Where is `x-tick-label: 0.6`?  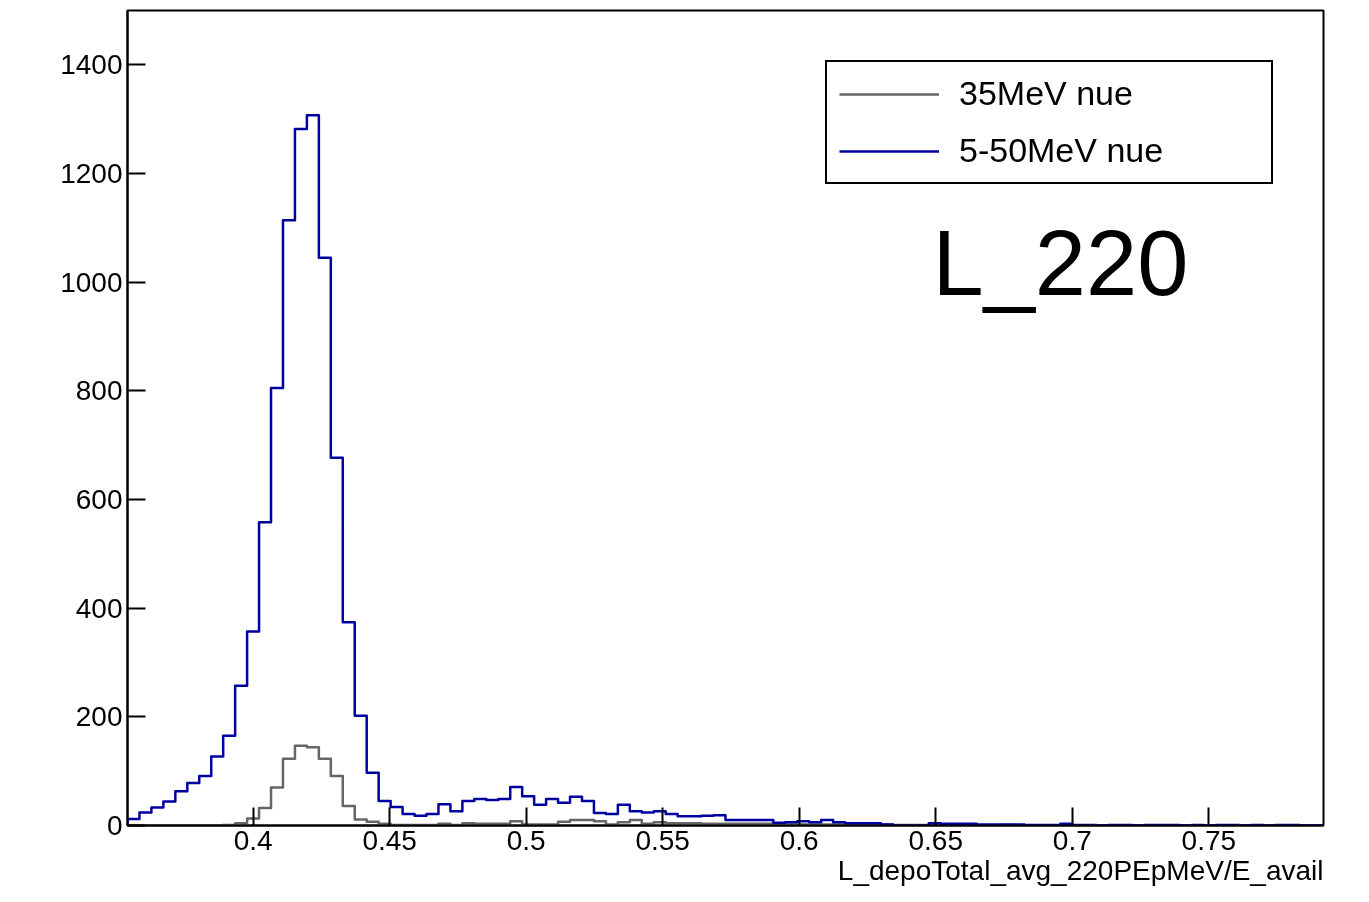 x-tick-label: 0.6 is located at coordinates (799, 840).